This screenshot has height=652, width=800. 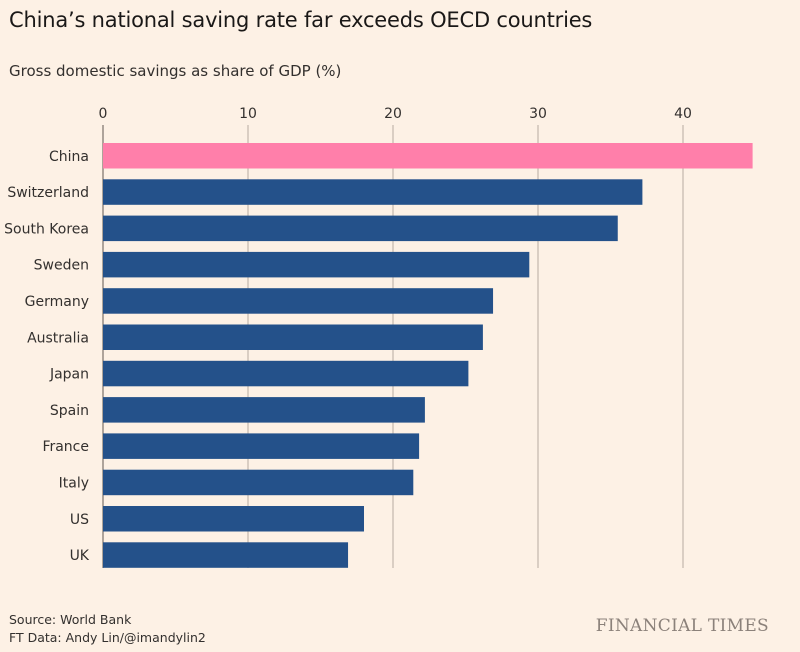 I want to click on category-label-france: France, so click(x=65, y=447).